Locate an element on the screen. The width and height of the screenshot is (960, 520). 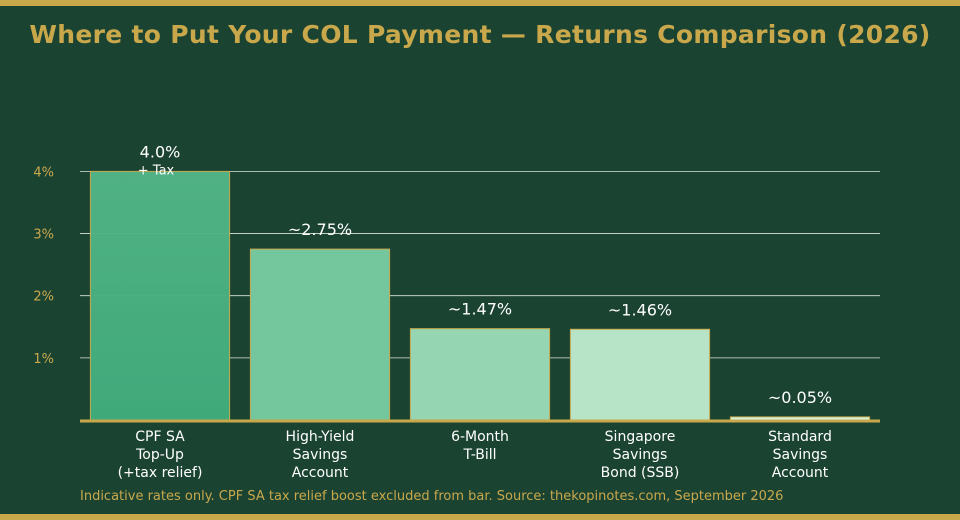
category-label-4: Standard is located at coordinates (800, 437).